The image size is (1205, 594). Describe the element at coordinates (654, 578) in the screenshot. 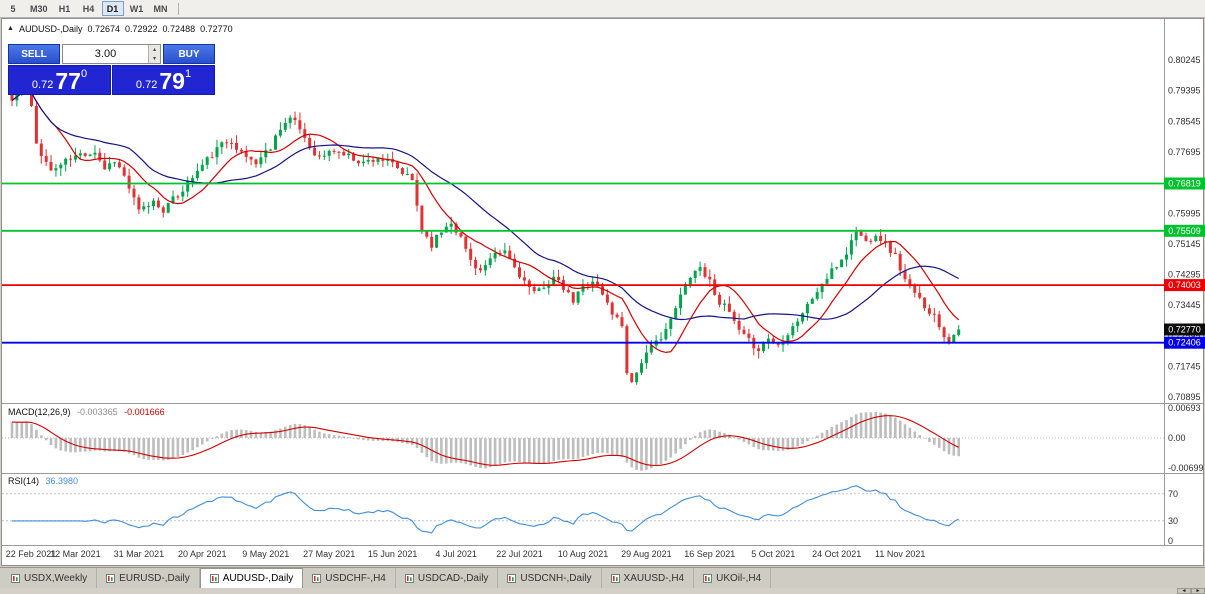

I see `chart-tab-label: XAUUSD-,H4` at that location.